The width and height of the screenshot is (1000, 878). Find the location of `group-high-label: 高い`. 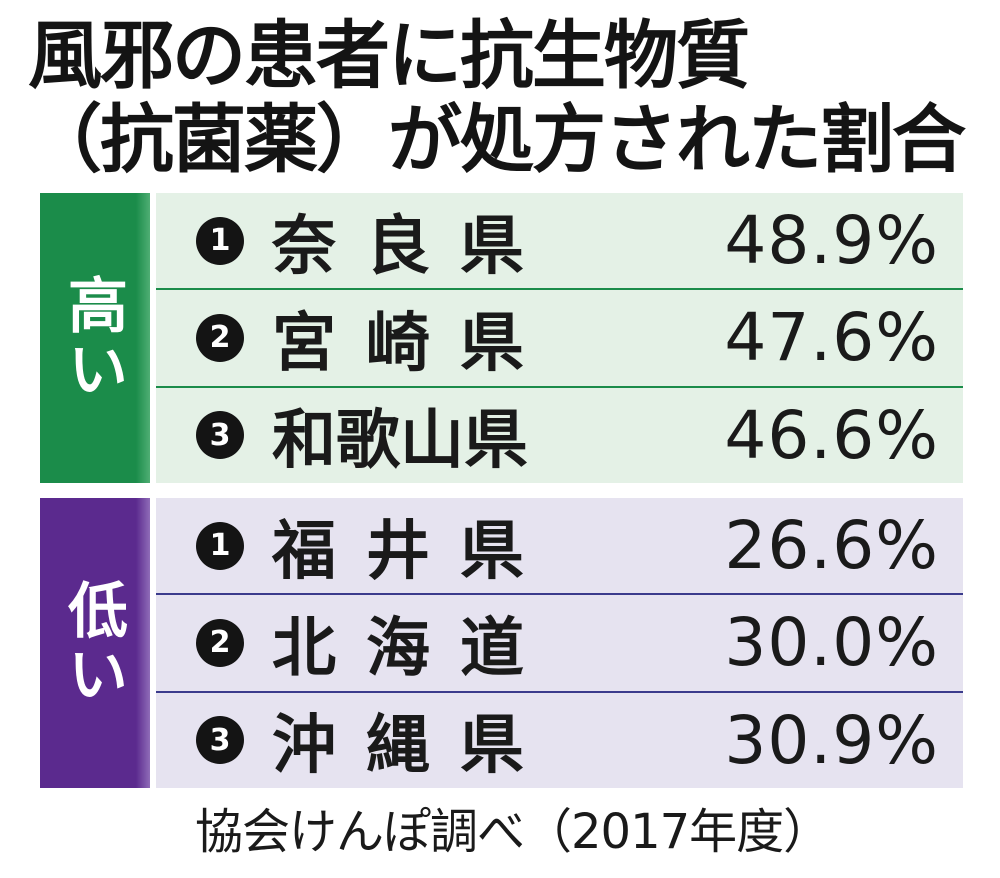

group-high-label: 高い is located at coordinates (92, 338).